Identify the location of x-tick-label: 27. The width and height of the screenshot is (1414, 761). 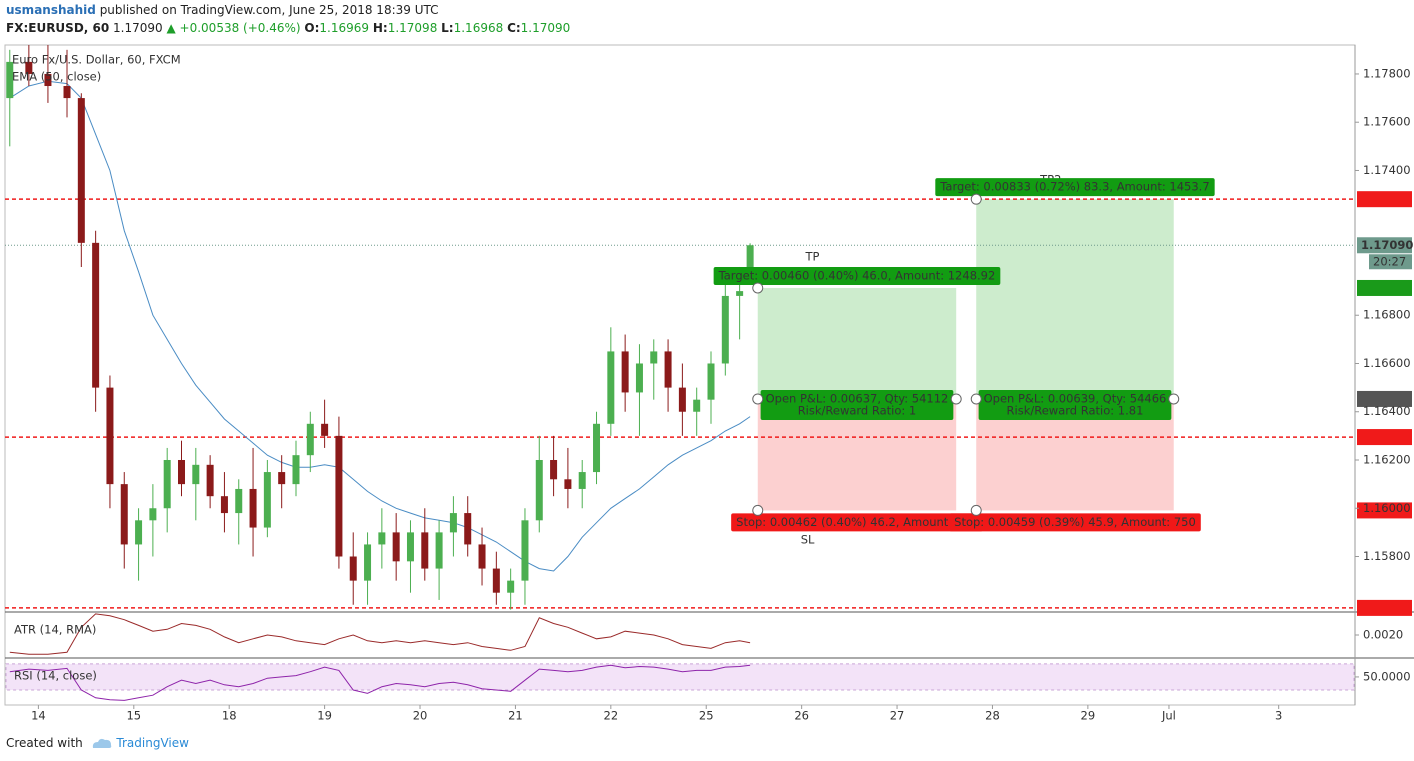
(897, 716).